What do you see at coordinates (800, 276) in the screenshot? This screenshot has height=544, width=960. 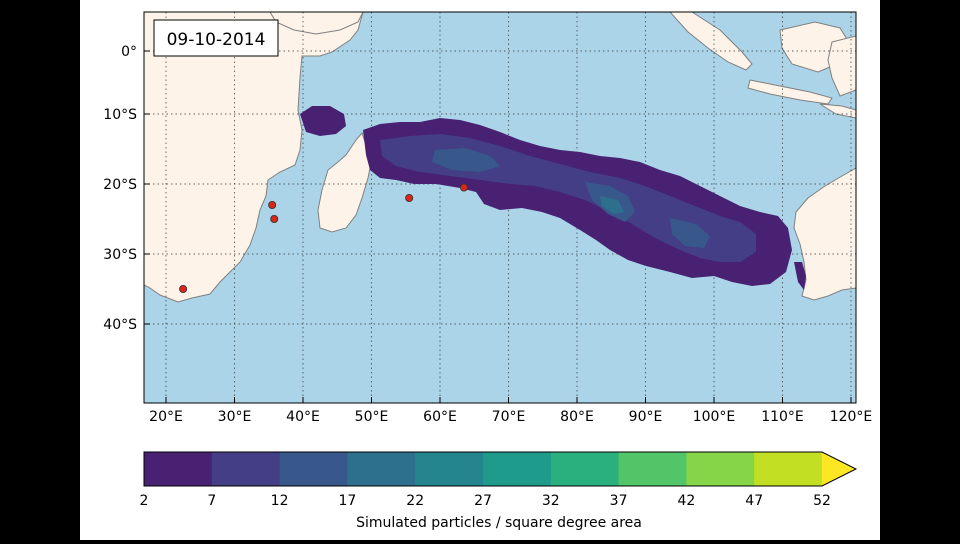 I see `density-australia-streak` at bounding box center [800, 276].